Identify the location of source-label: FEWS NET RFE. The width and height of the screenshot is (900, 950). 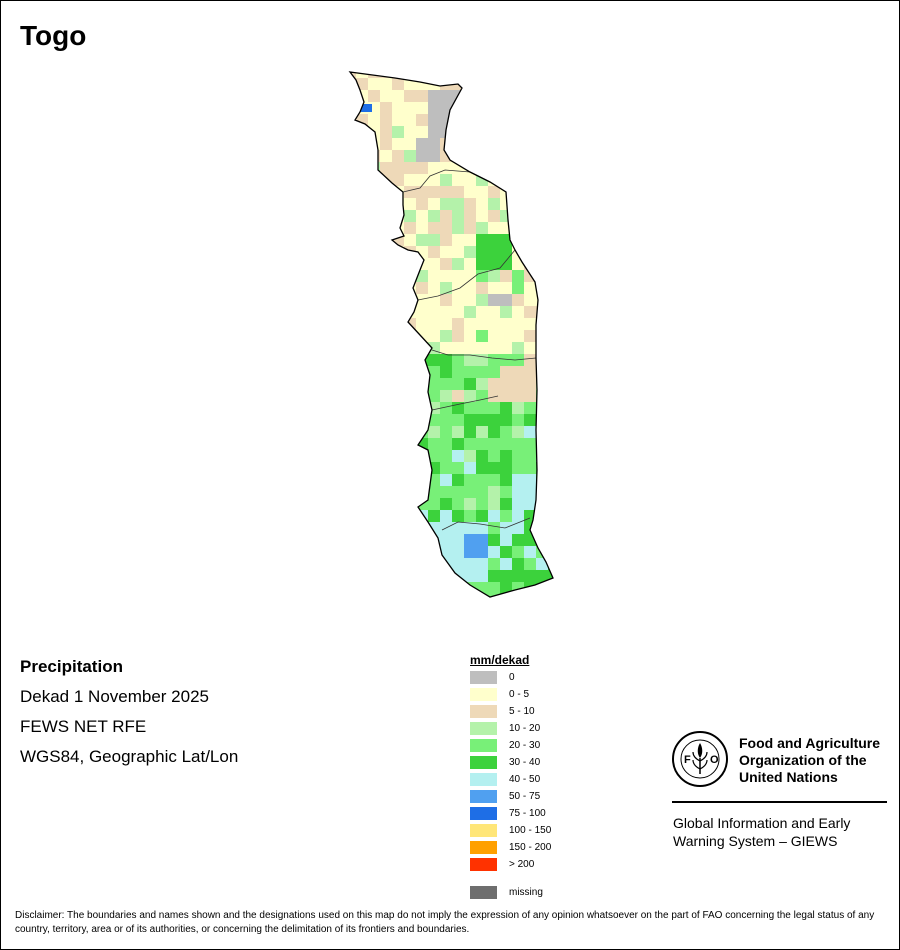
(83, 726).